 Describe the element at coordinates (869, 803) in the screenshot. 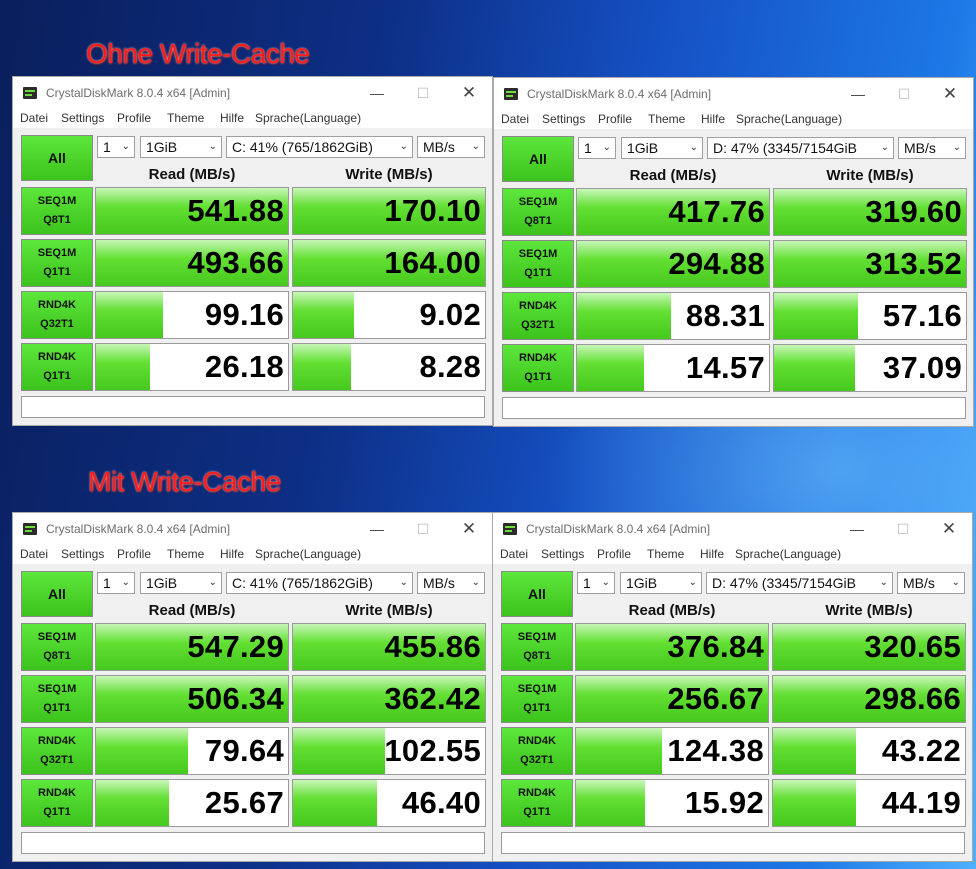

I see `write-result-cell: 44.19` at that location.